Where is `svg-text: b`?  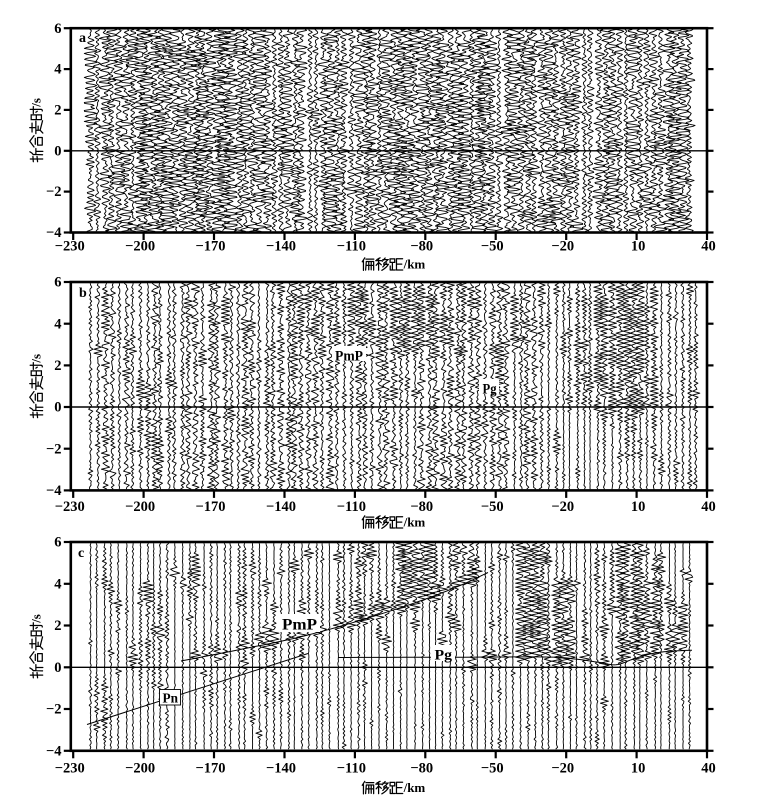
svg-text: b is located at coordinates (83, 293).